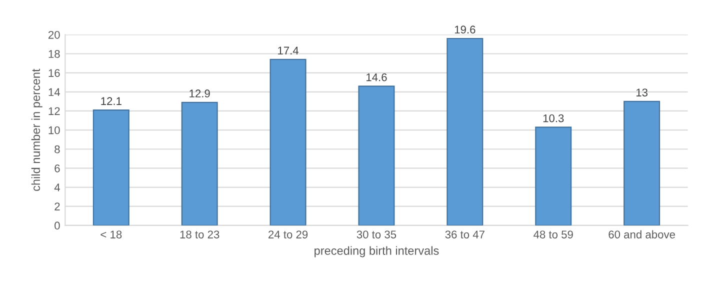  I want to click on y-tick-label: 14, so click(54, 92).